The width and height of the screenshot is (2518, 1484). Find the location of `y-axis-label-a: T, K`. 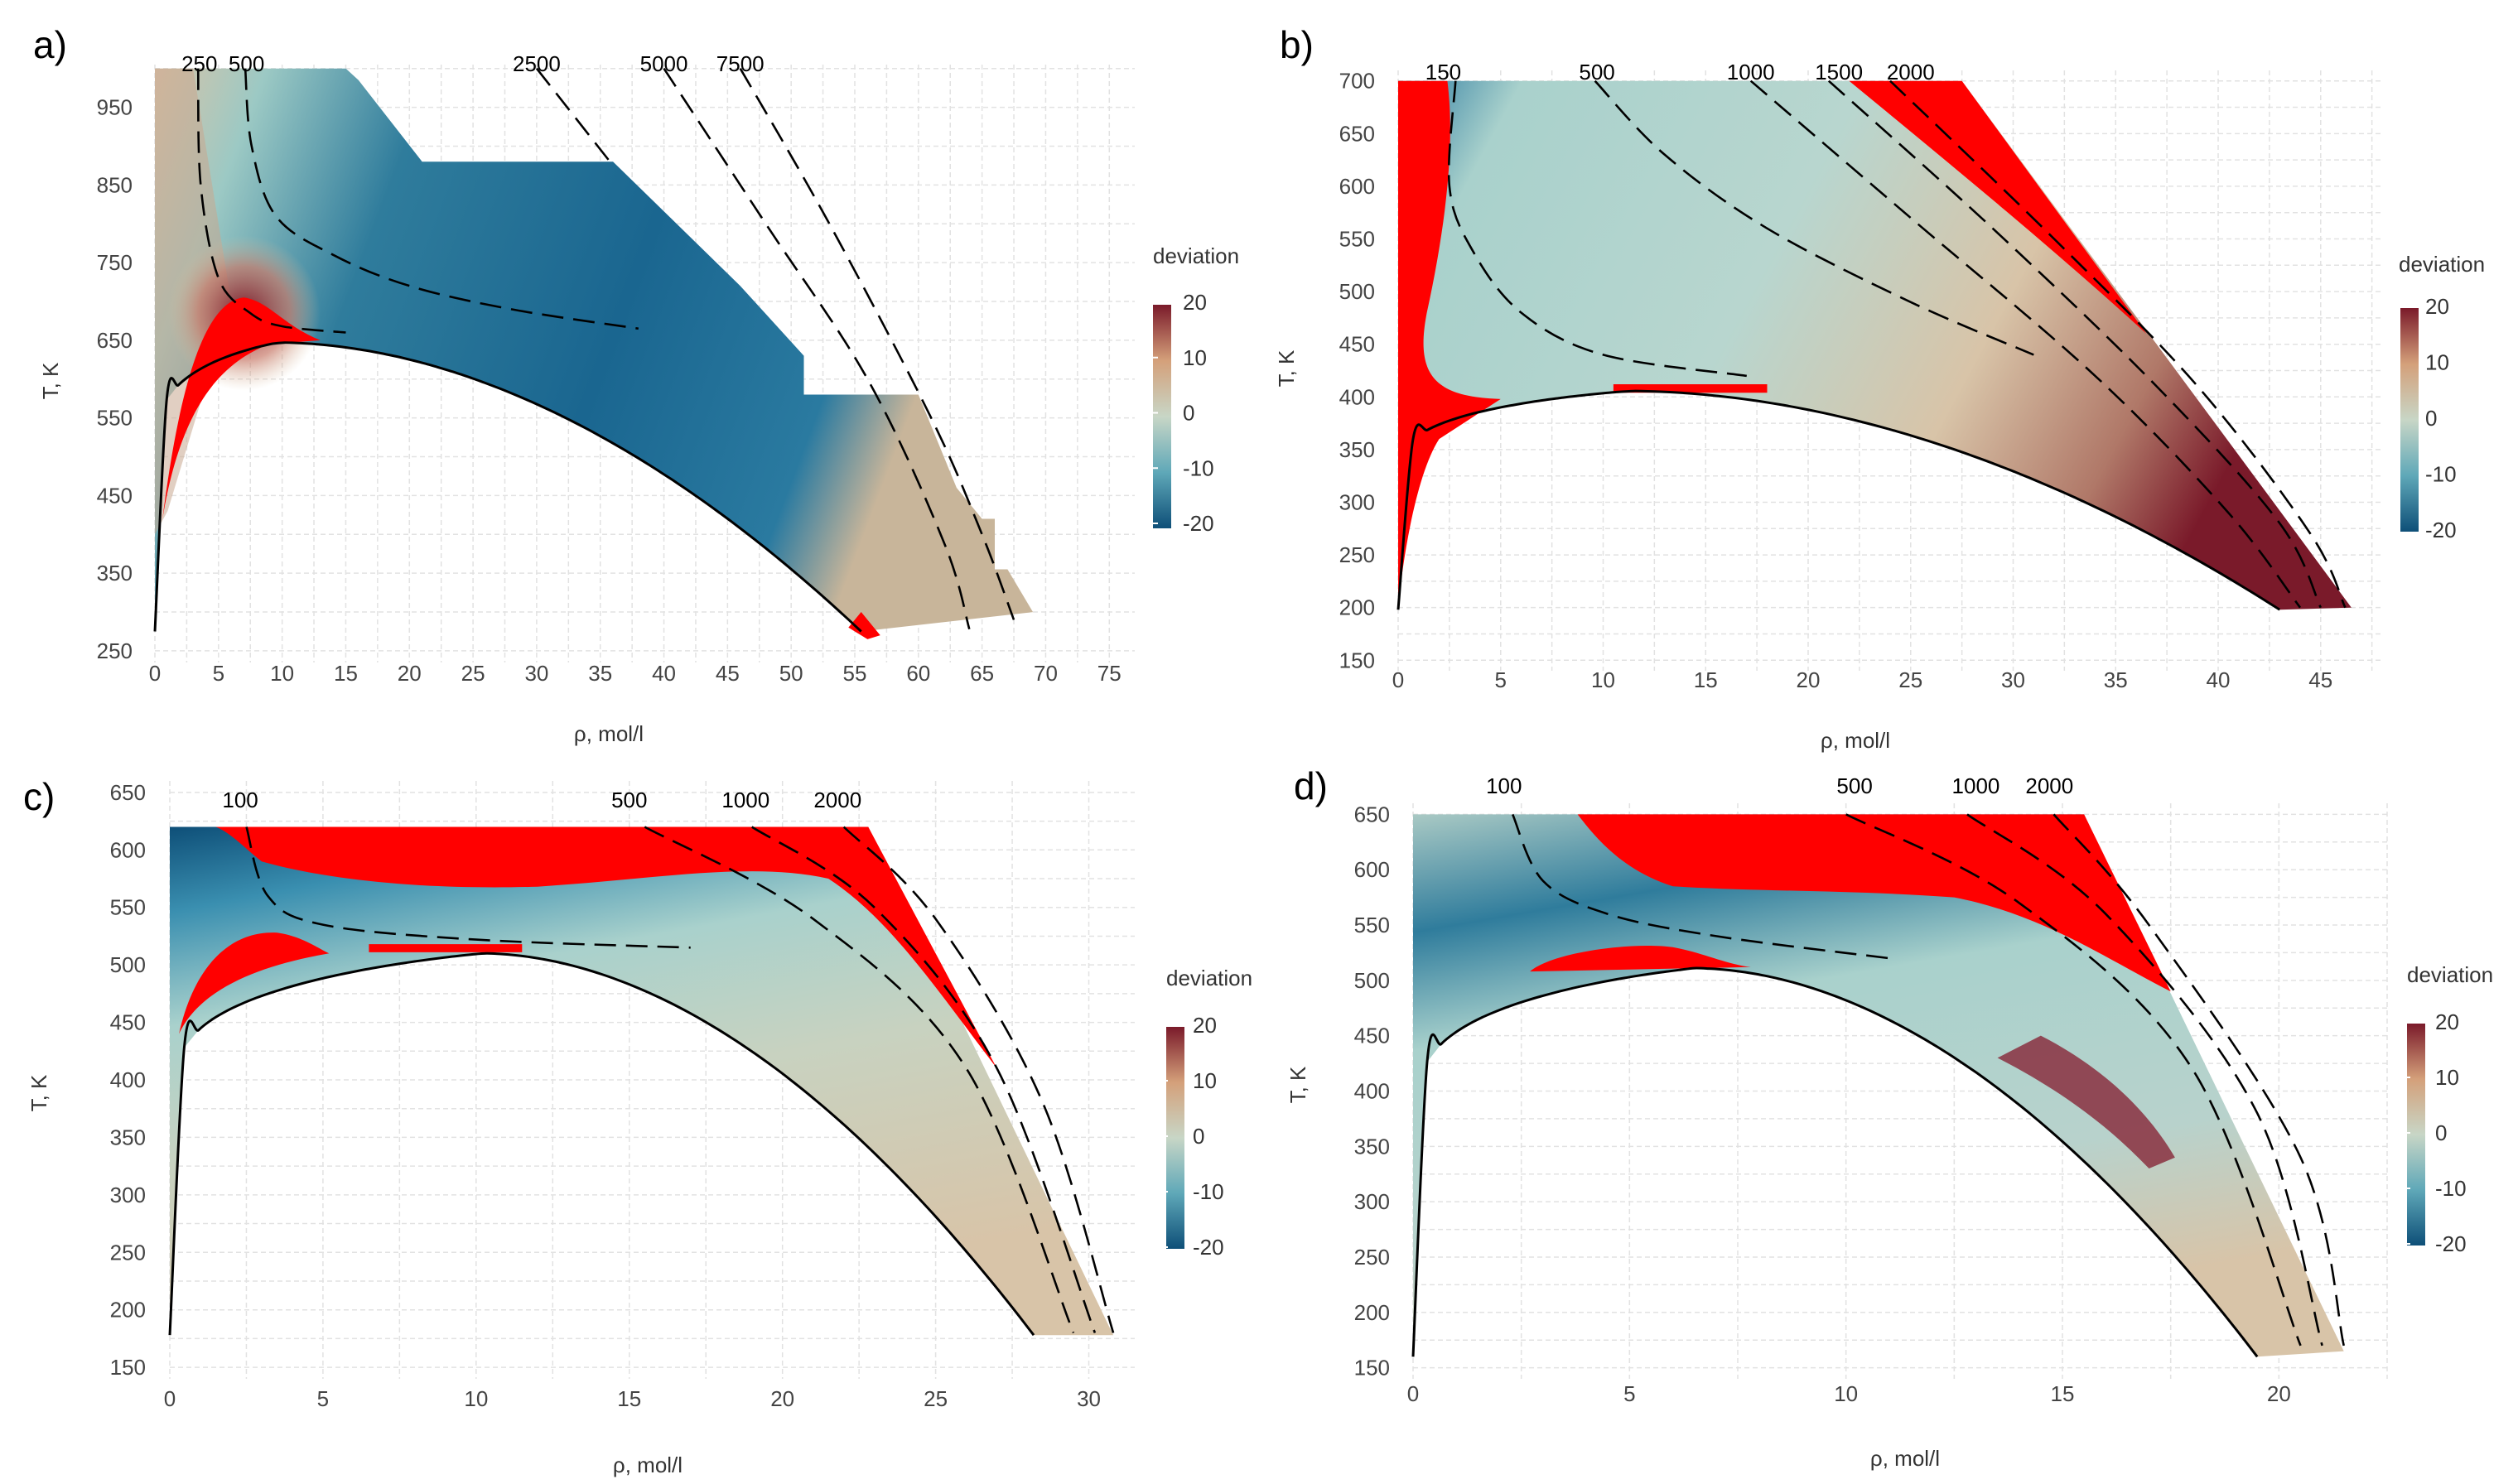

y-axis-label-a: T, K is located at coordinates (50, 380).